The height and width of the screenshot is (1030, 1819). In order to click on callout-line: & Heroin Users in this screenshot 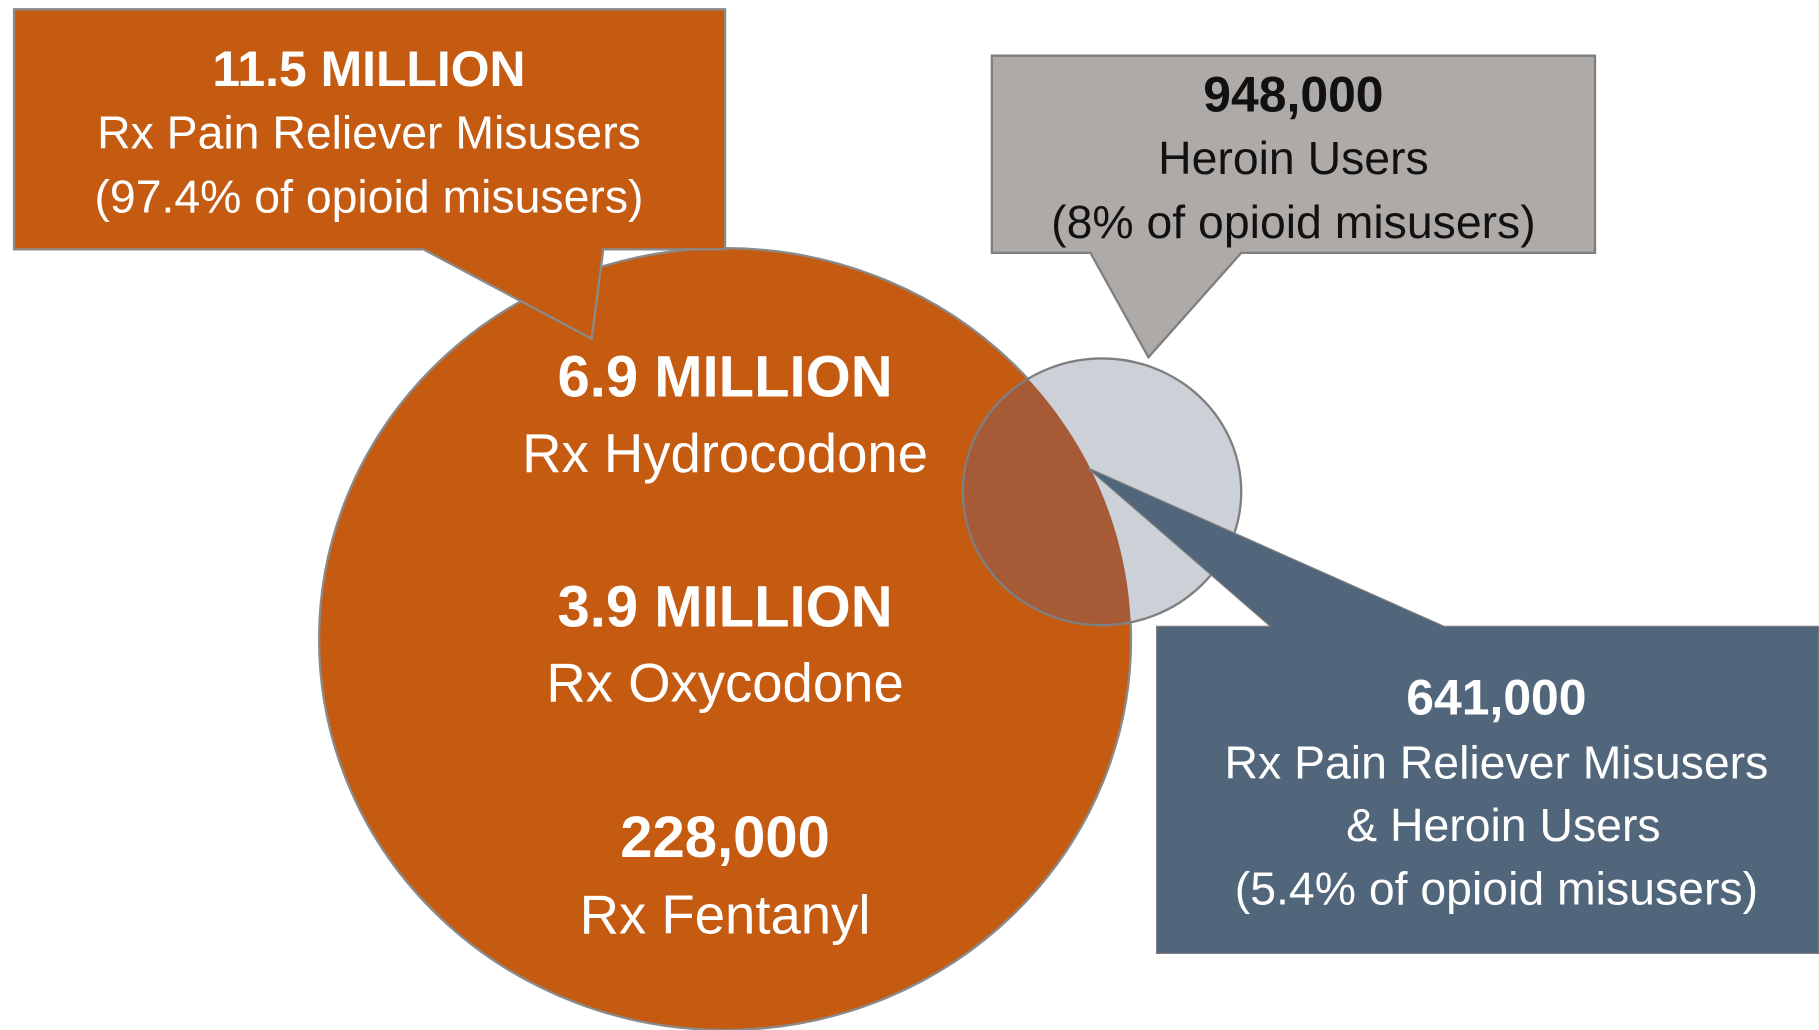, I will do `click(1503, 825)`.